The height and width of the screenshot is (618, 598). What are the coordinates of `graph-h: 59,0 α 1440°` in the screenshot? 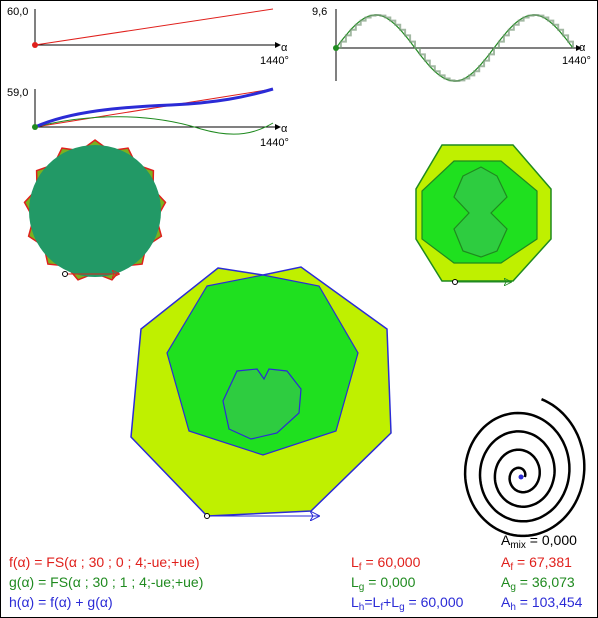 It's located at (148, 118).